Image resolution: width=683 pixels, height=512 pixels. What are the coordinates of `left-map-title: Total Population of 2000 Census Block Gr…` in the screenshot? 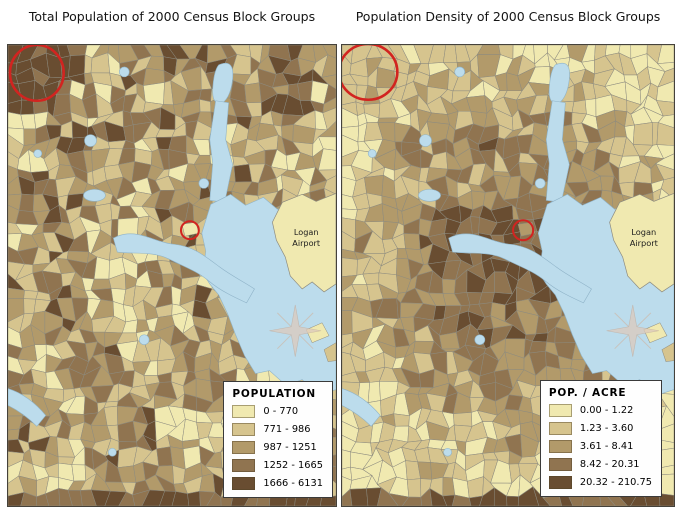 It's located at (172, 16).